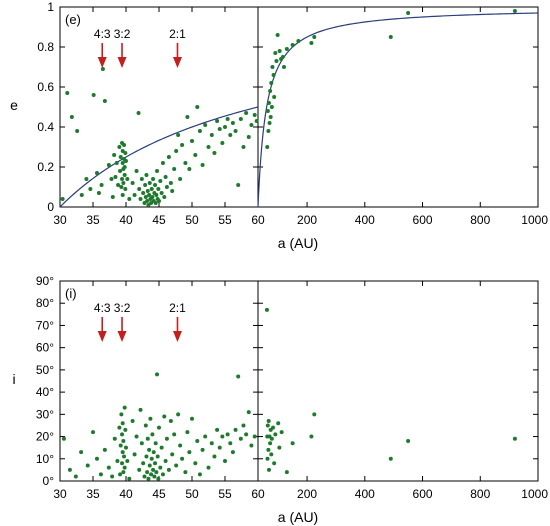  I want to click on top-panel-label: (e), so click(73, 19).